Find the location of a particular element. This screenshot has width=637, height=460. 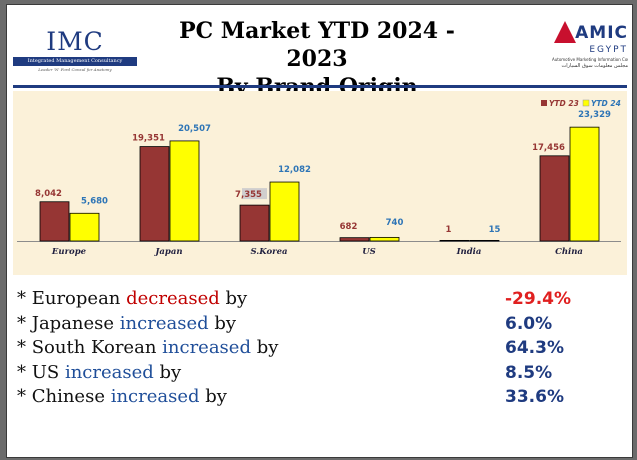

summary-item: * Japanese increased by 6.0% is located at coordinates (317, 324).